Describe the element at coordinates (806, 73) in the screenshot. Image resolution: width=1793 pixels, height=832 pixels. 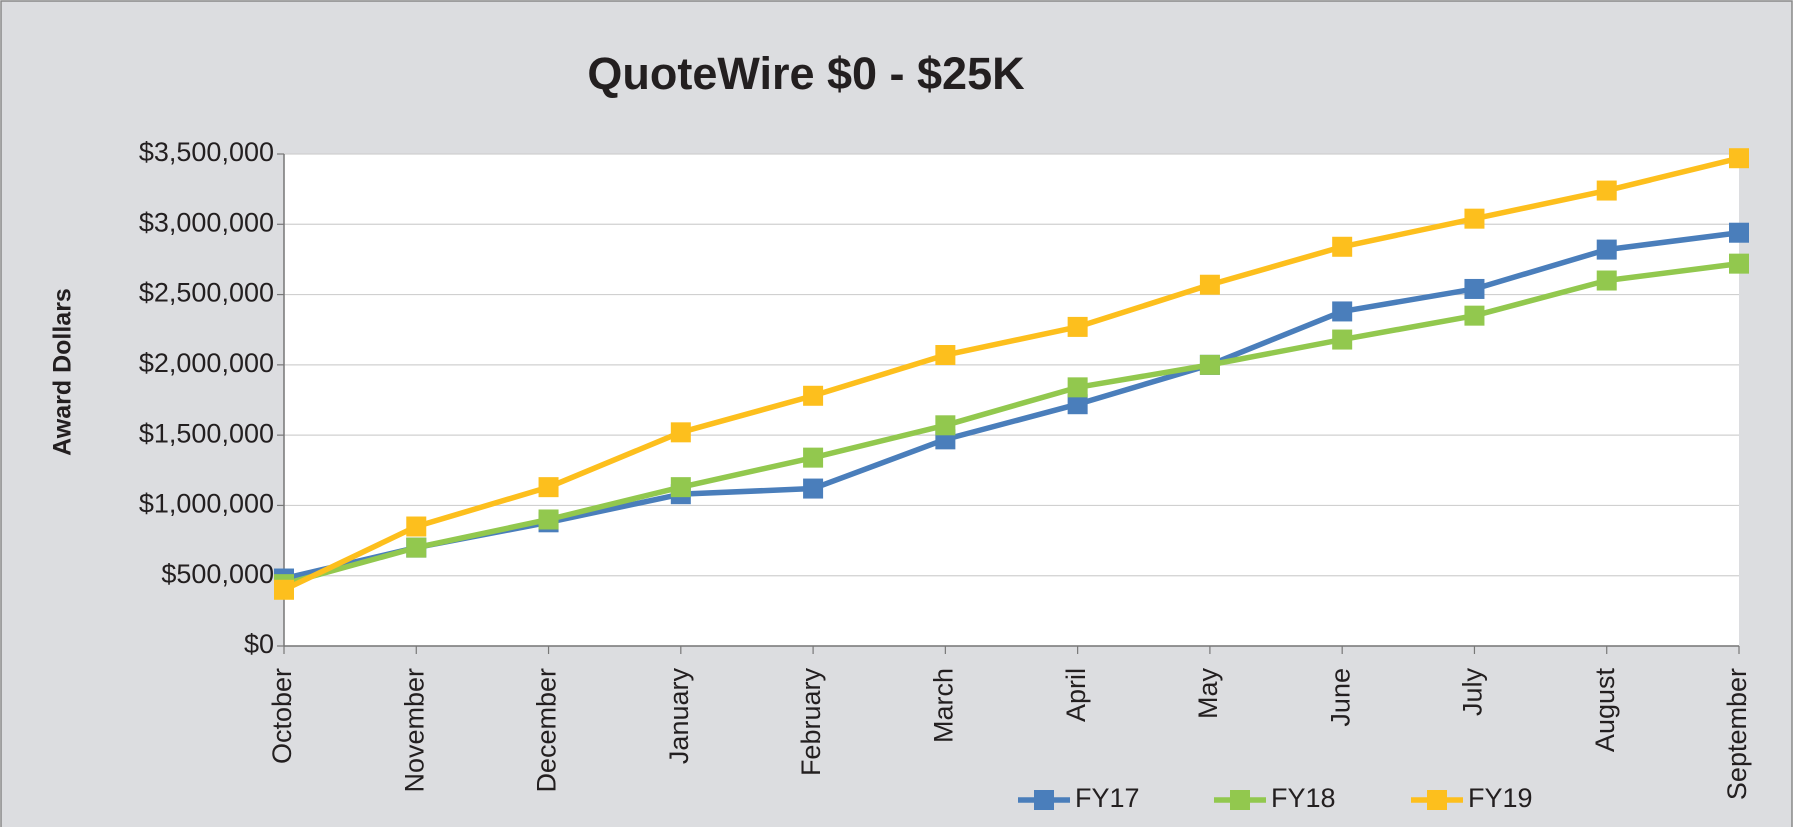
I see `chart-title: QuoteWire $0 - $25K` at that location.